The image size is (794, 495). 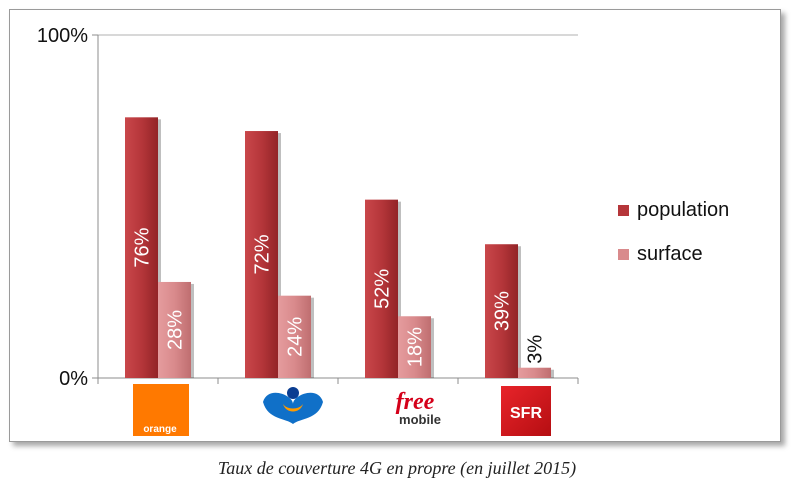 I want to click on orange-logo: orange, so click(x=161, y=410).